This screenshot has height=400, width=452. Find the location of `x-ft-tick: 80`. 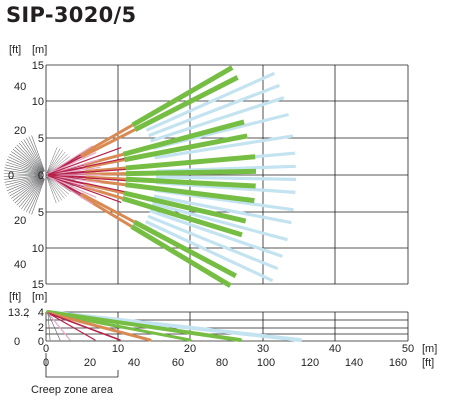

x-ft-tick: 80 is located at coordinates (222, 363).